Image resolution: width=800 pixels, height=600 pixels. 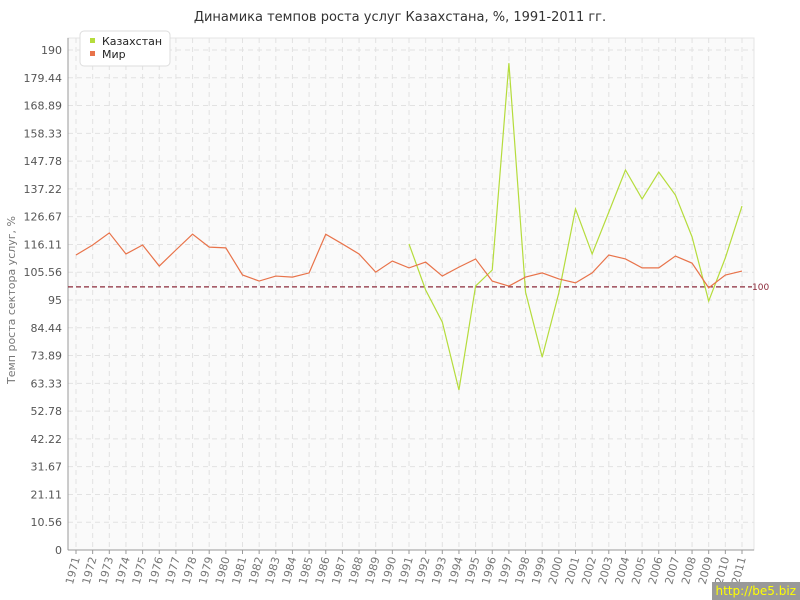 I want to click on y-tick-label: 168.89, so click(x=43, y=106).